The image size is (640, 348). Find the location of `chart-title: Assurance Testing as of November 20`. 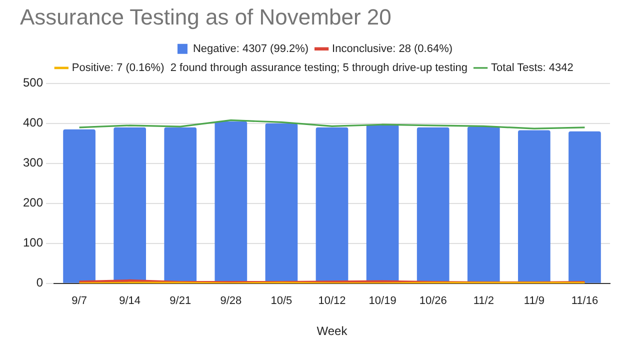

chart-title: Assurance Testing as of November 20 is located at coordinates (206, 17).